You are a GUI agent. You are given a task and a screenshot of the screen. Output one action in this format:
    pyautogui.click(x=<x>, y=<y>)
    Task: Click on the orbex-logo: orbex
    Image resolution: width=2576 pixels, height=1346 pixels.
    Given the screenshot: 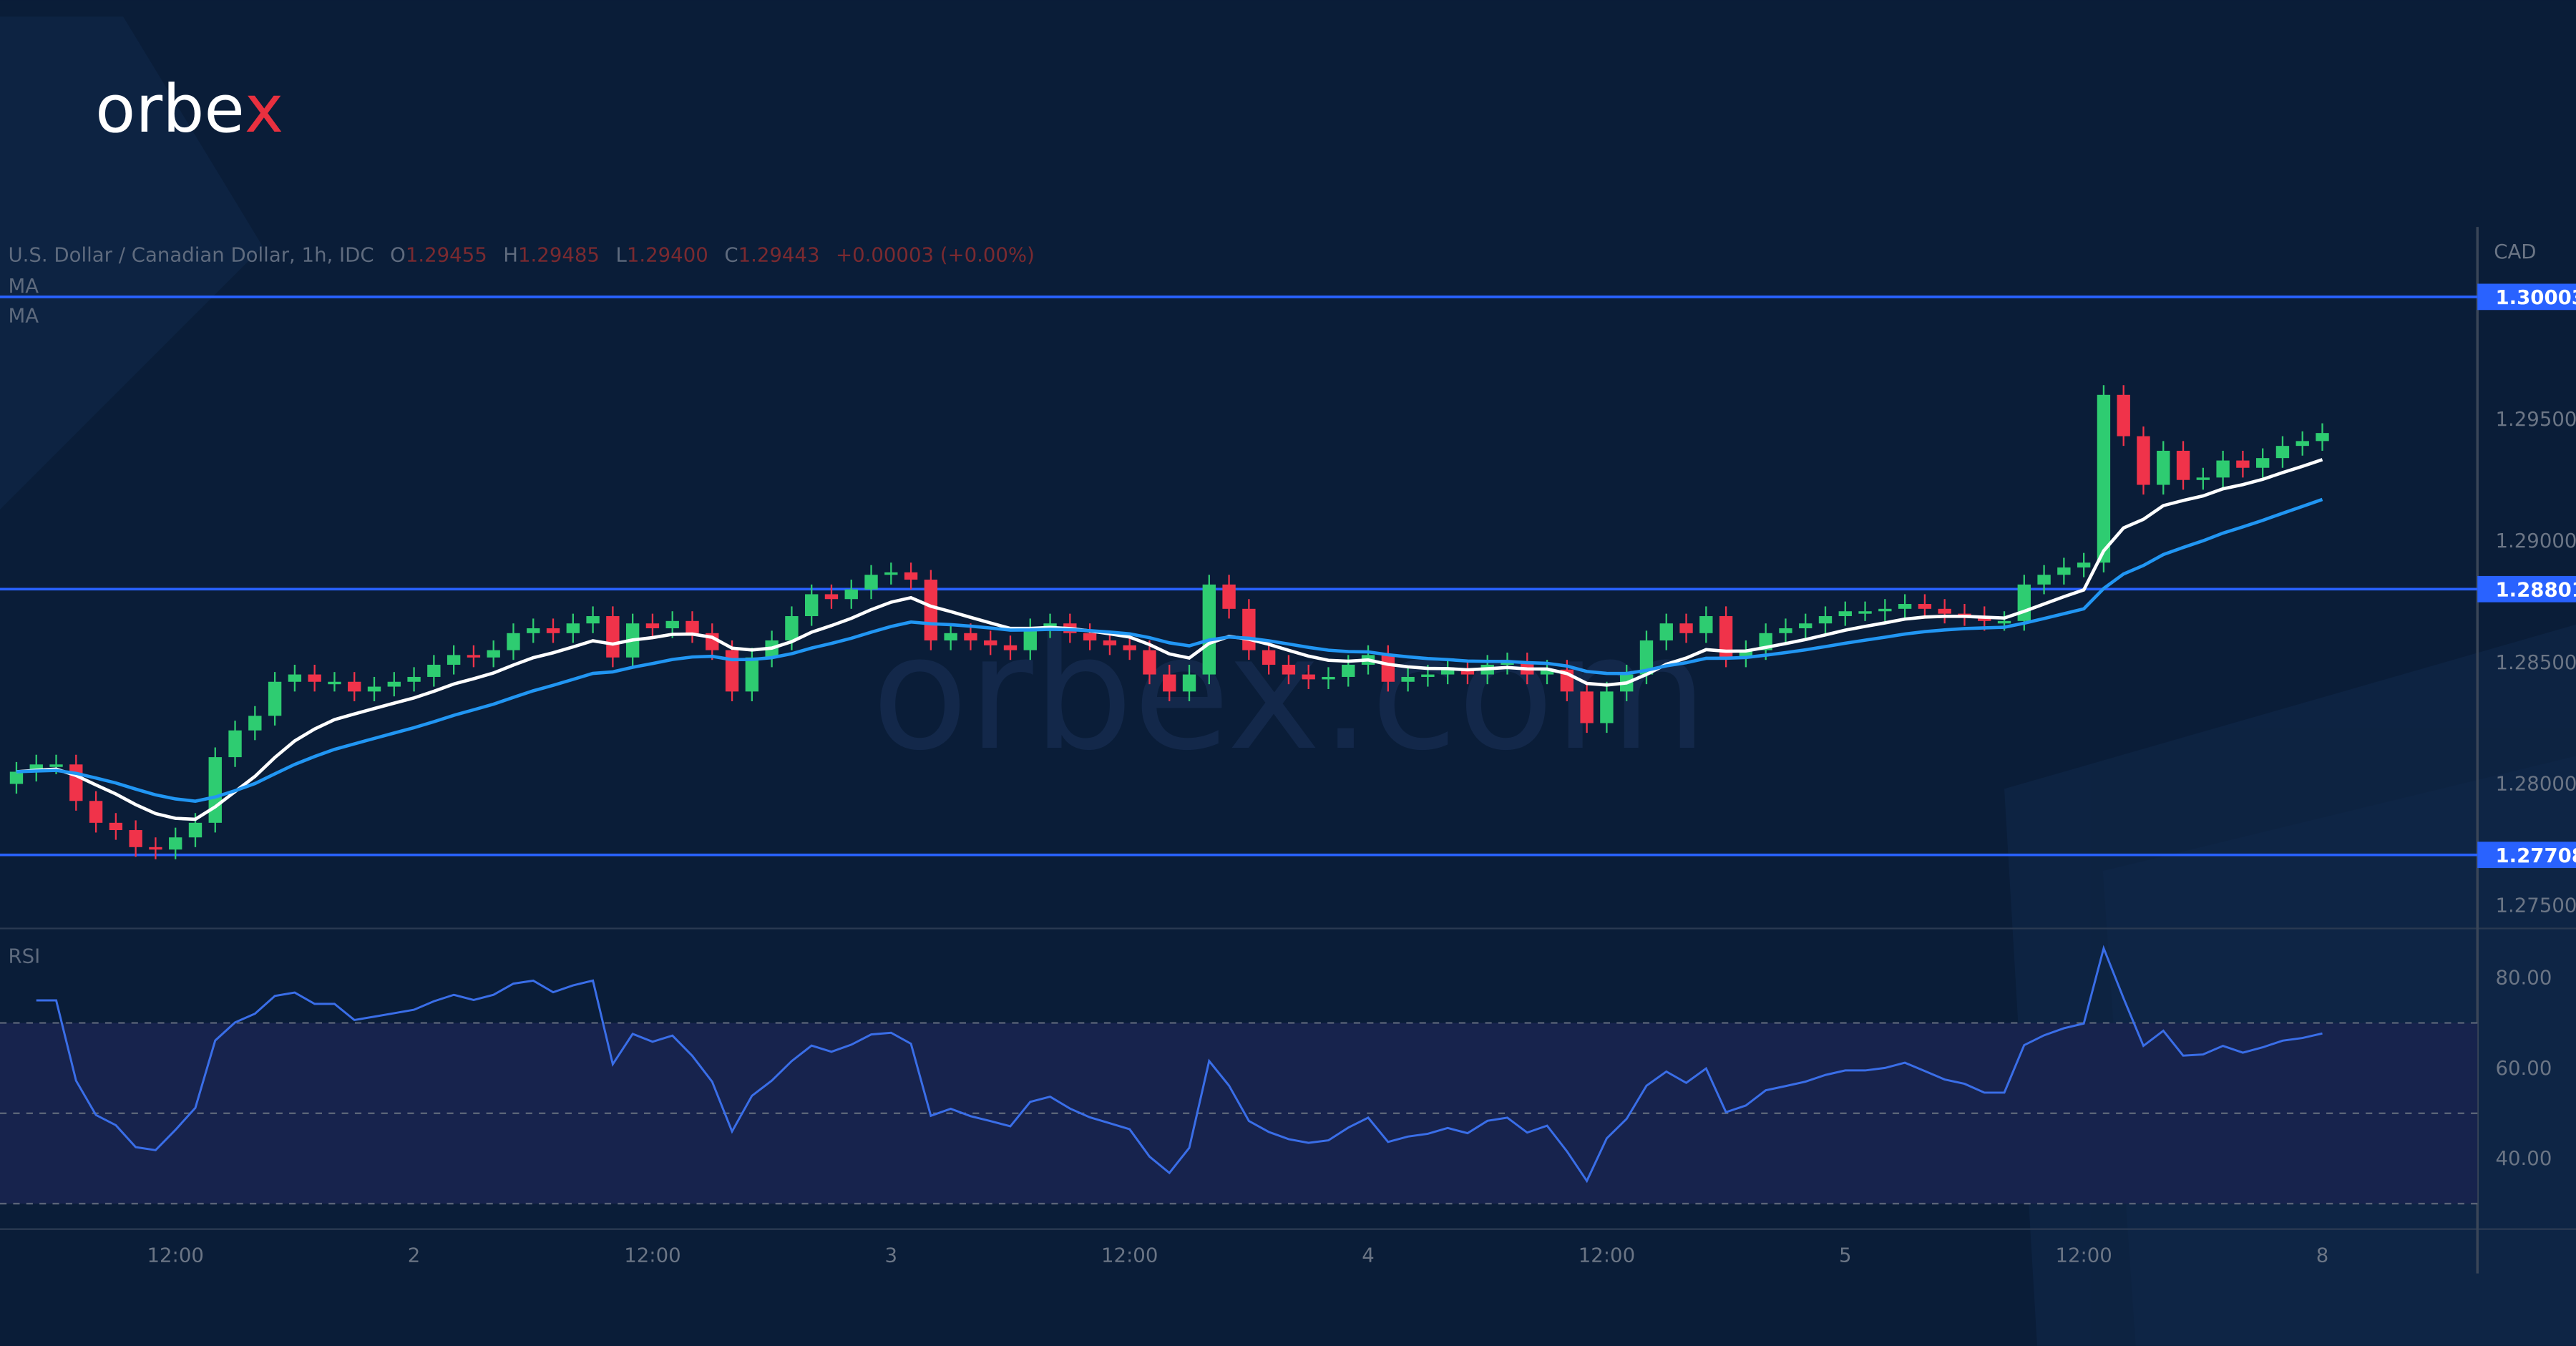 What is the action you would take?
    pyautogui.click(x=189, y=109)
    